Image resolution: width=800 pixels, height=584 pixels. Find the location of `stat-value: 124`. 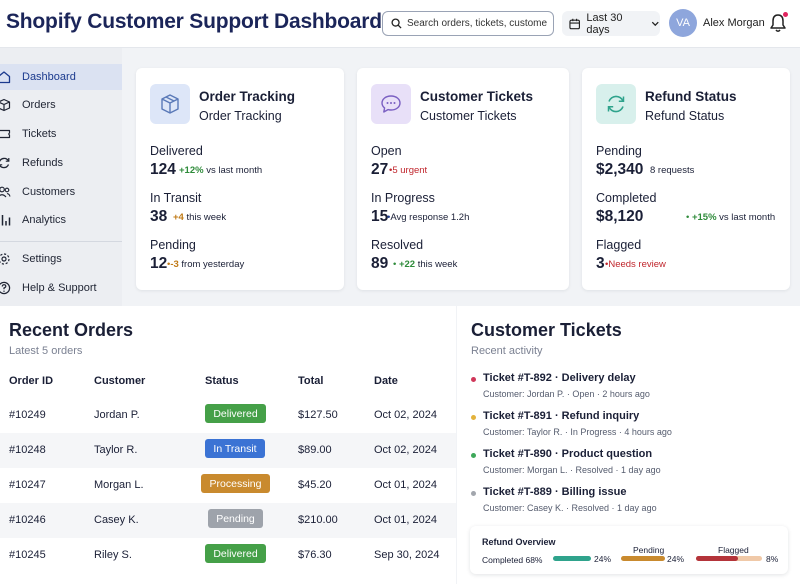

stat-value: 124 is located at coordinates (163, 169).